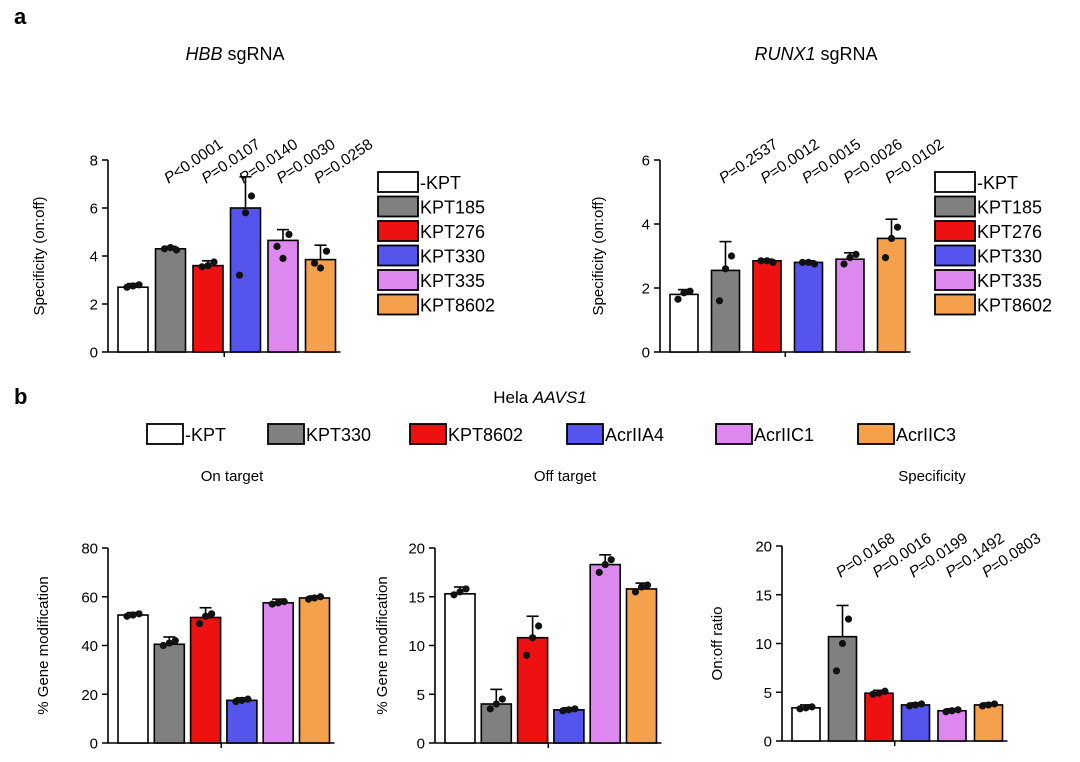  Describe the element at coordinates (89, 646) in the screenshot. I see `y-tick-label: 40` at that location.